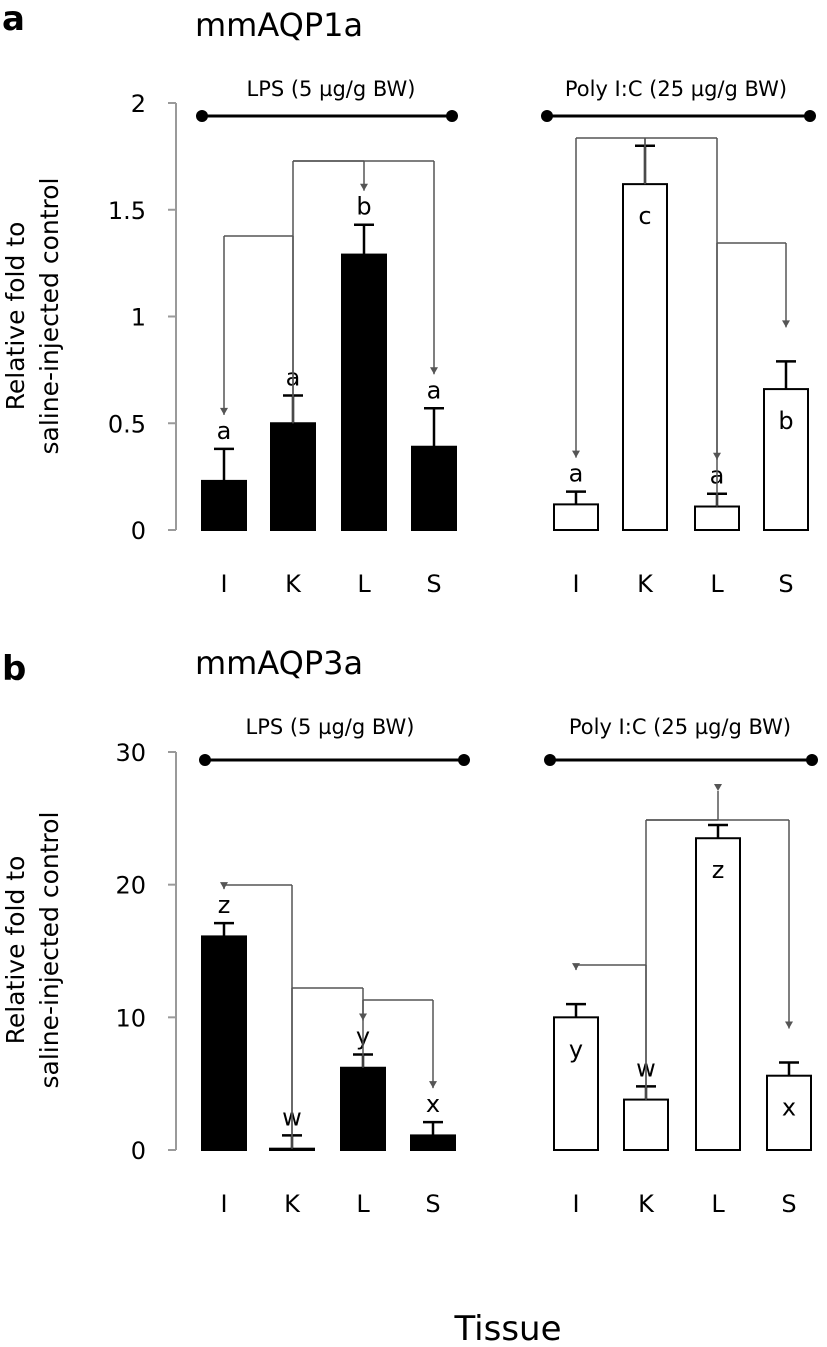 This screenshot has height=1347, width=827. Describe the element at coordinates (49, 315) in the screenshot. I see `panel-a-ylabel-line2: saline-injected control` at that location.